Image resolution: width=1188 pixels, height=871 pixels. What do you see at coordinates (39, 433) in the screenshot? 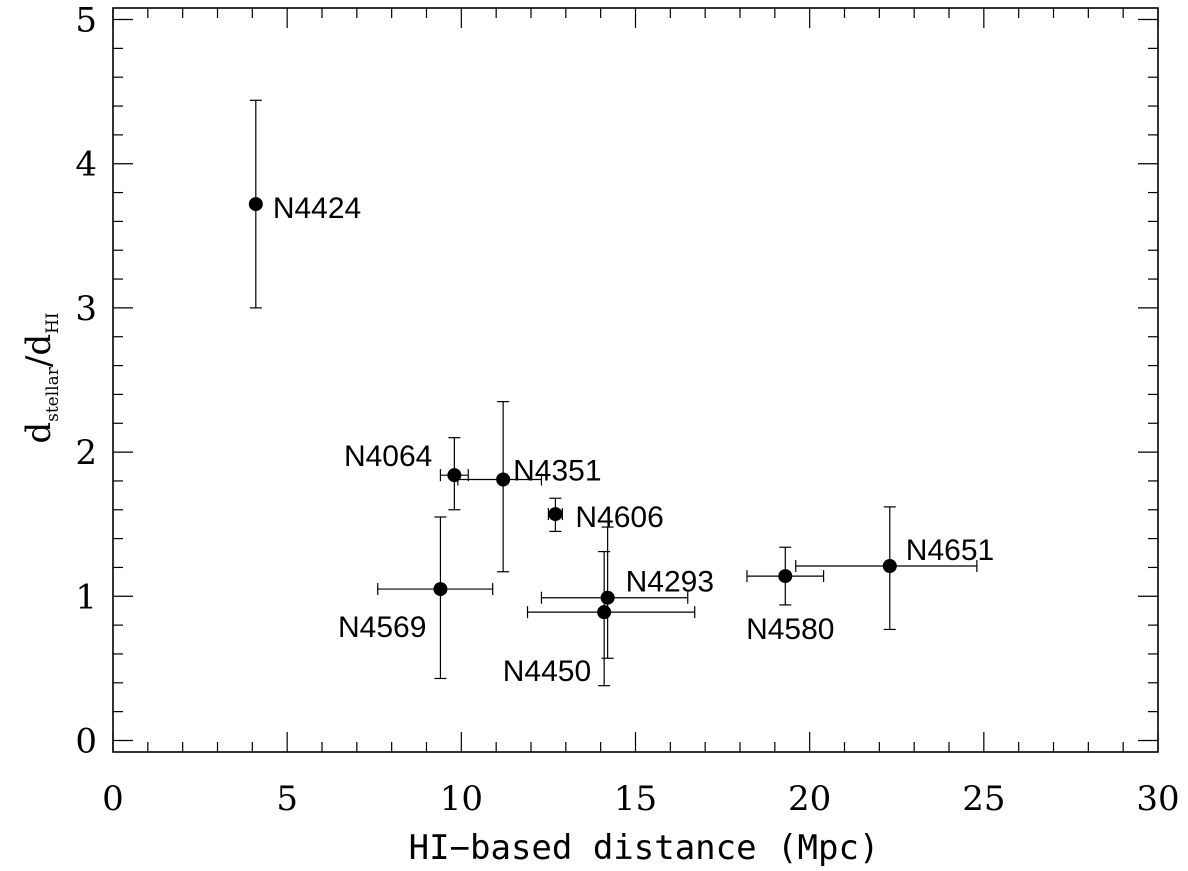
I see `y-axis-label-num: d` at bounding box center [39, 433].